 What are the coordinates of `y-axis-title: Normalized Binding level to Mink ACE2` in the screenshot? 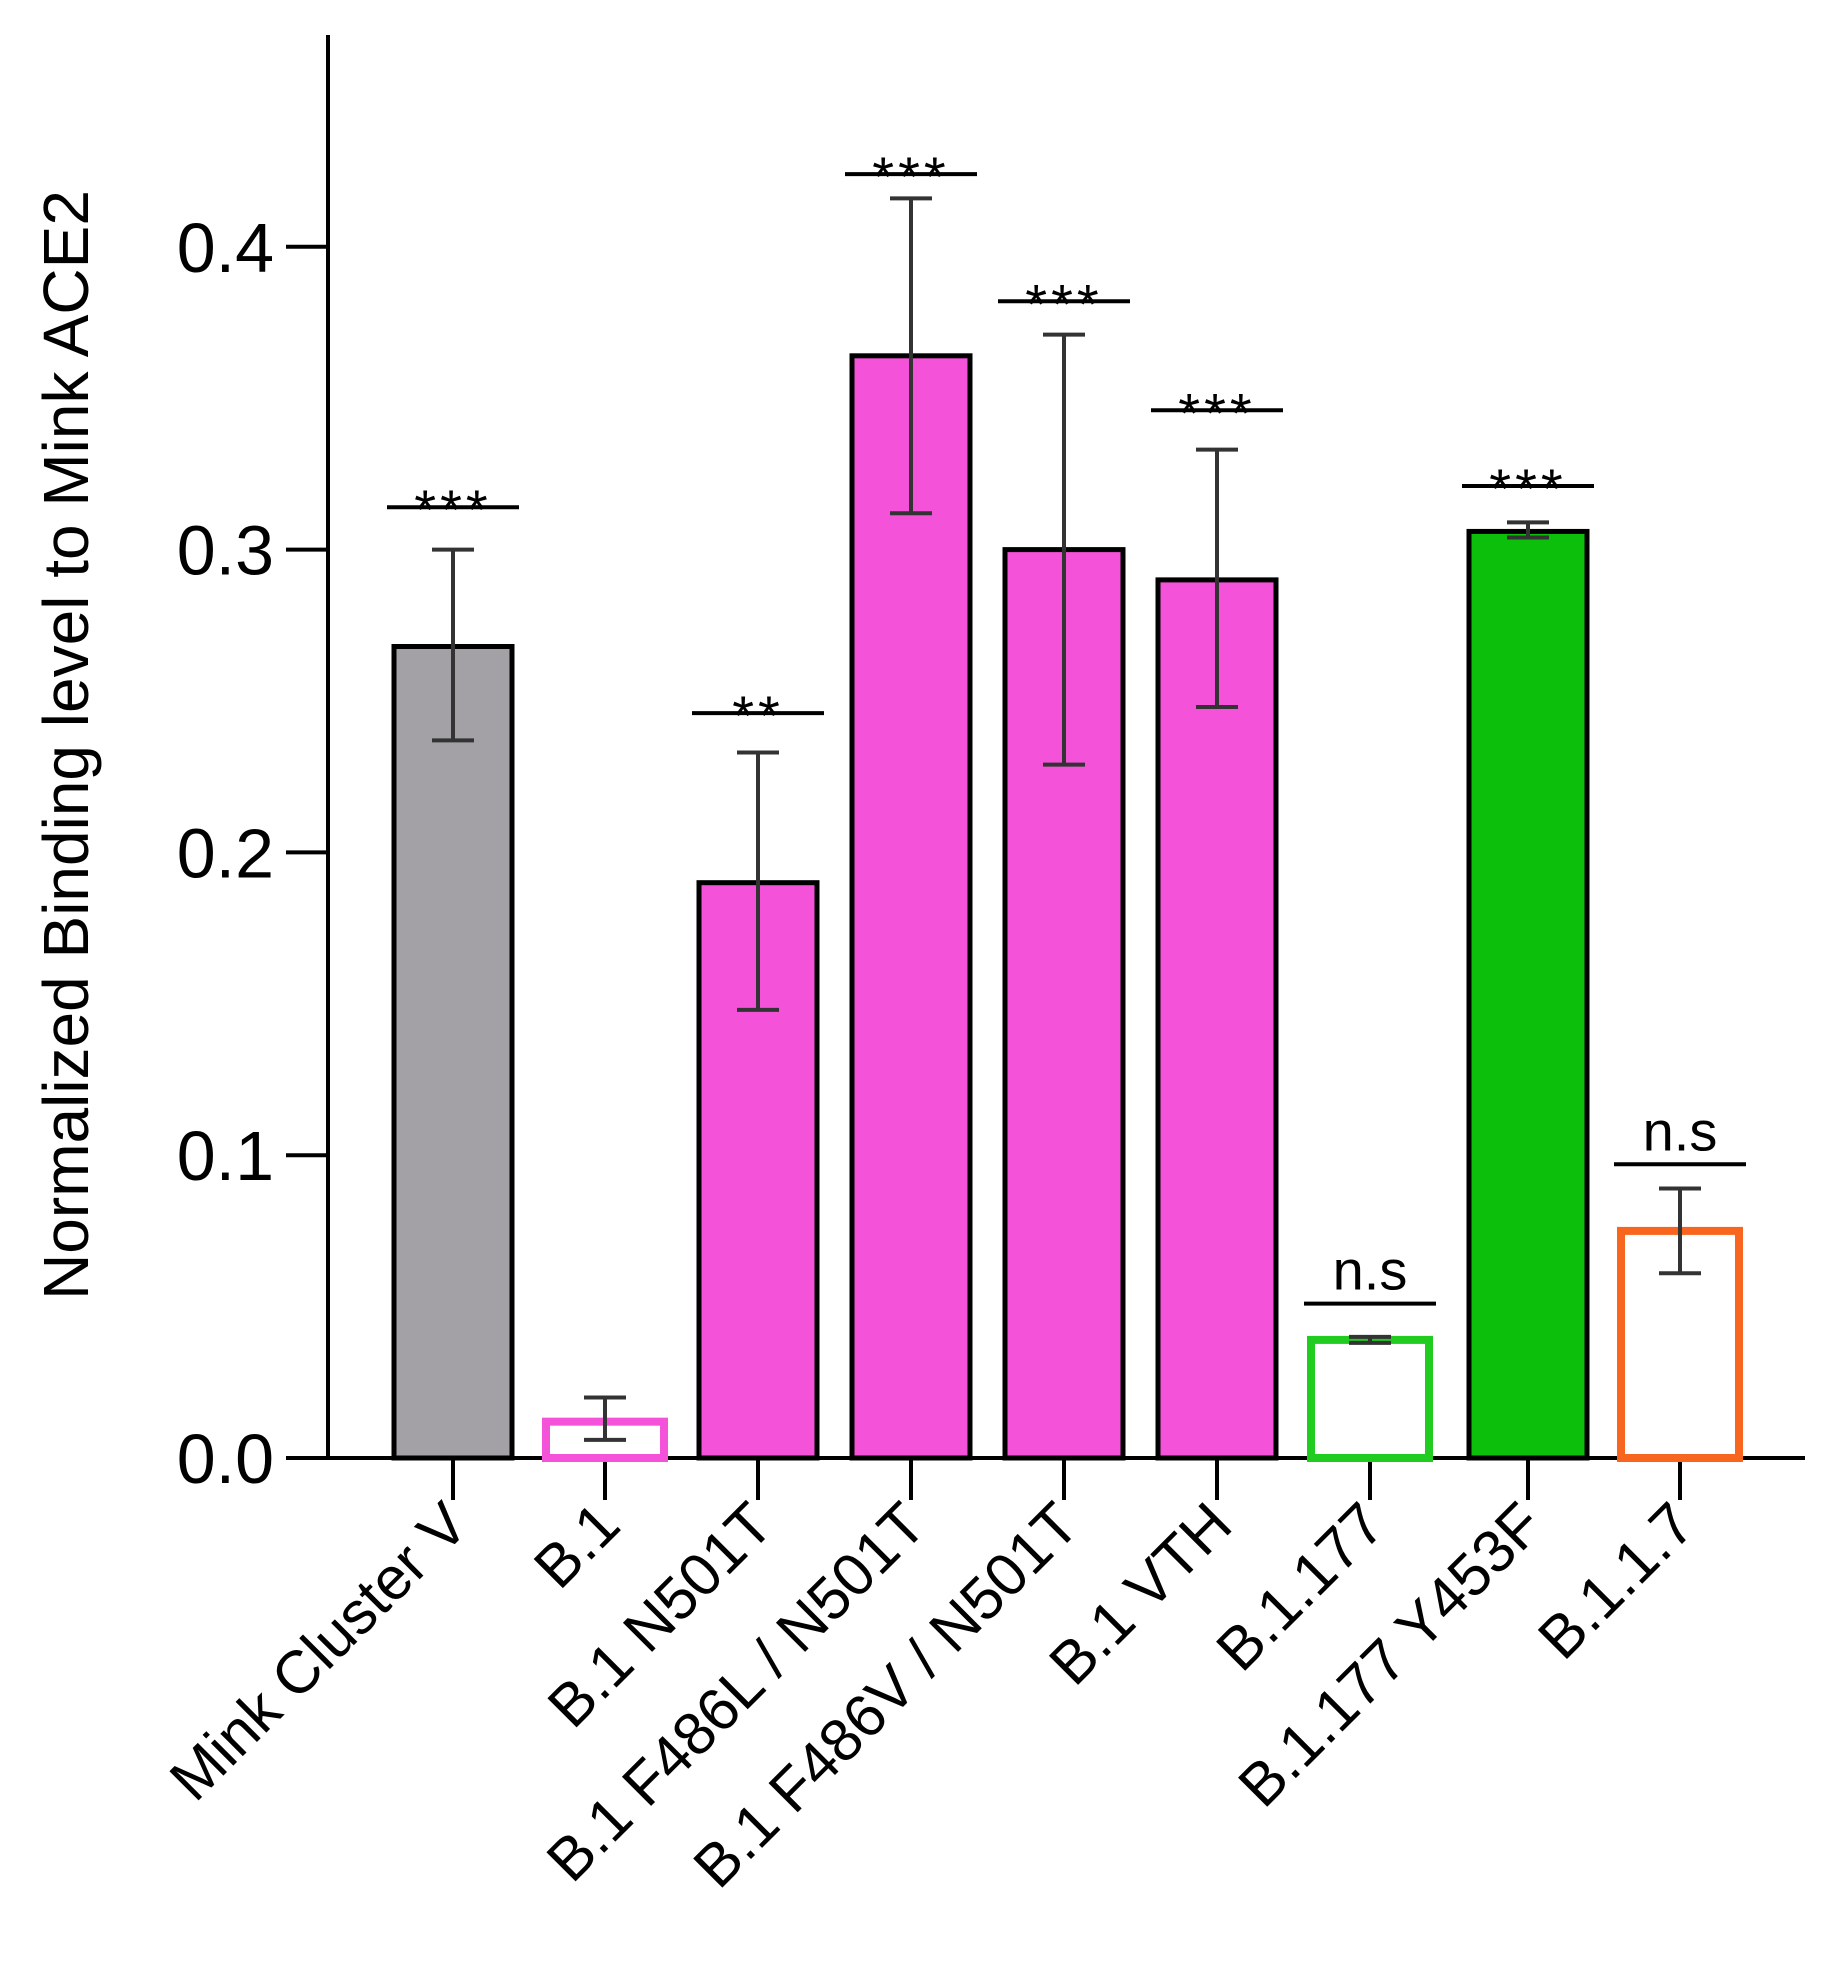 It's located at (66, 745).